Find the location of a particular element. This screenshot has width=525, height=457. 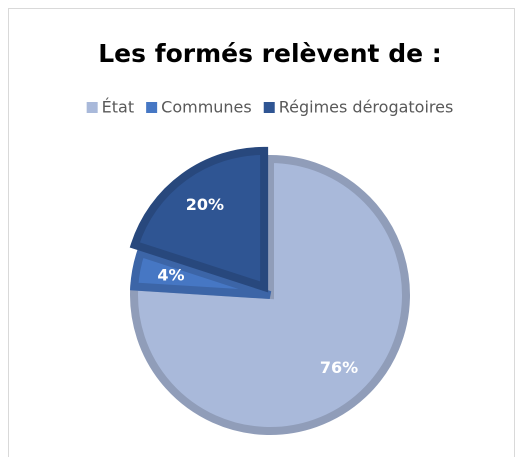

legend-label: Communes is located at coordinates (206, 107).